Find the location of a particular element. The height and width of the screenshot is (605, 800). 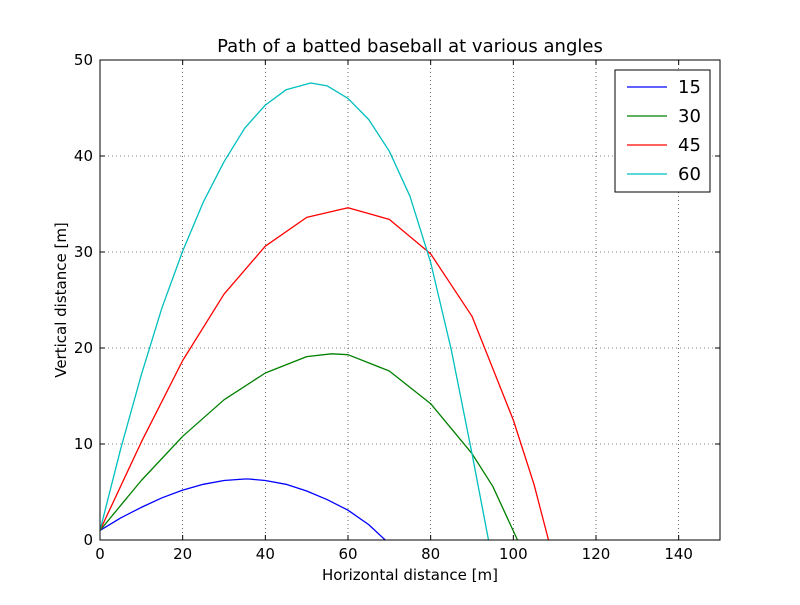

legend-label: 30 is located at coordinates (689, 116).